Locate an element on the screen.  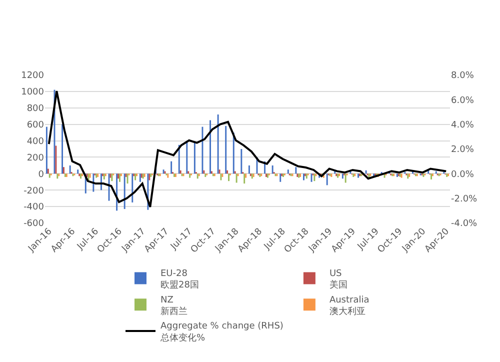
y-tick-label: 800 is located at coordinates (35, 109).